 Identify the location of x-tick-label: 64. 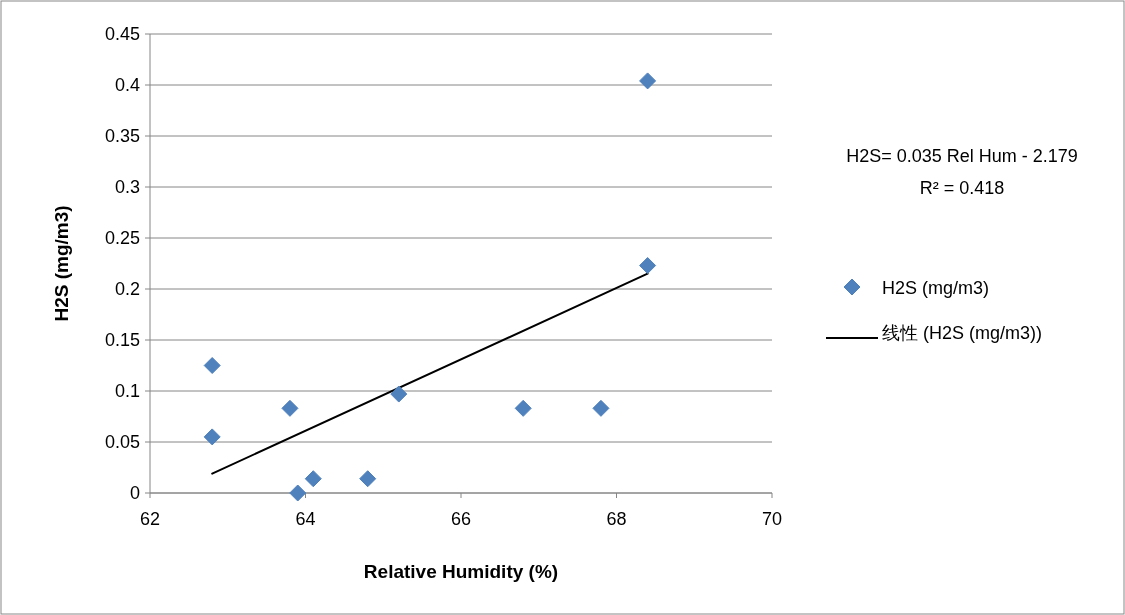
(305, 519).